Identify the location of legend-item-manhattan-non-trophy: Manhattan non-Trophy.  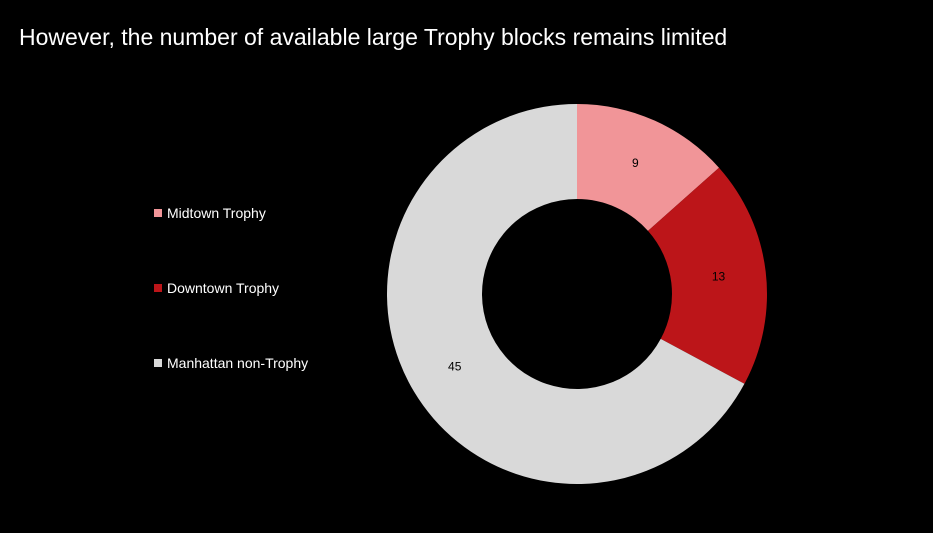
(231, 363).